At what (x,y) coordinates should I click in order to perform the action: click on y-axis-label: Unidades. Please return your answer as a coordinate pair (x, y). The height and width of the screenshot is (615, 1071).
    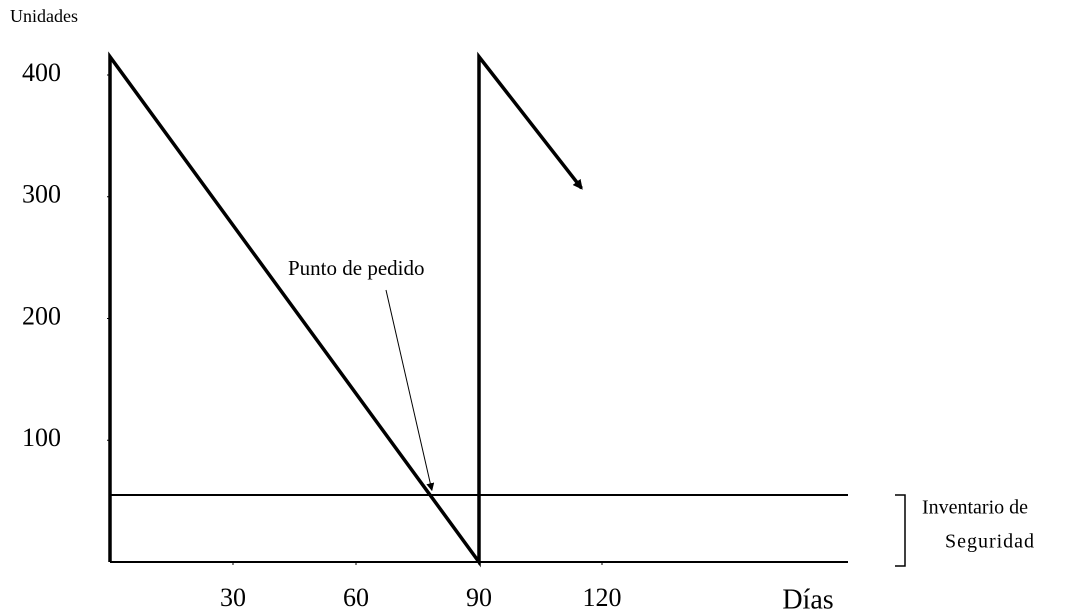
    Looking at the image, I should click on (44, 16).